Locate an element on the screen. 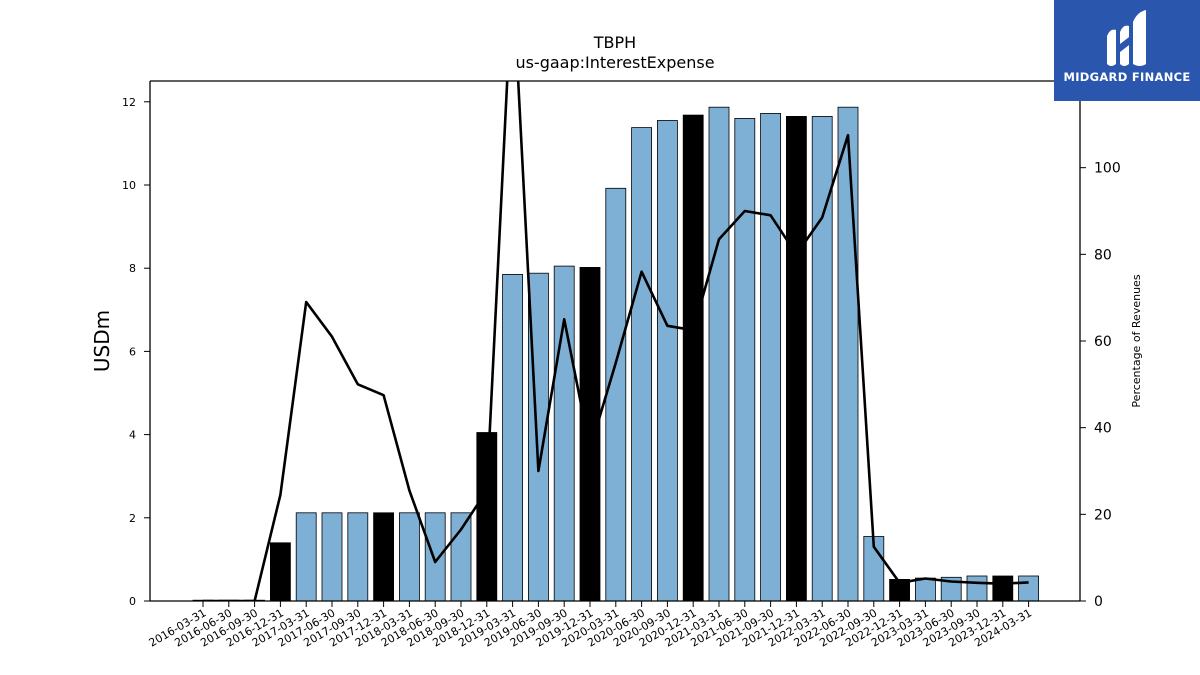  y-tick-label: 6 is located at coordinates (132, 351).